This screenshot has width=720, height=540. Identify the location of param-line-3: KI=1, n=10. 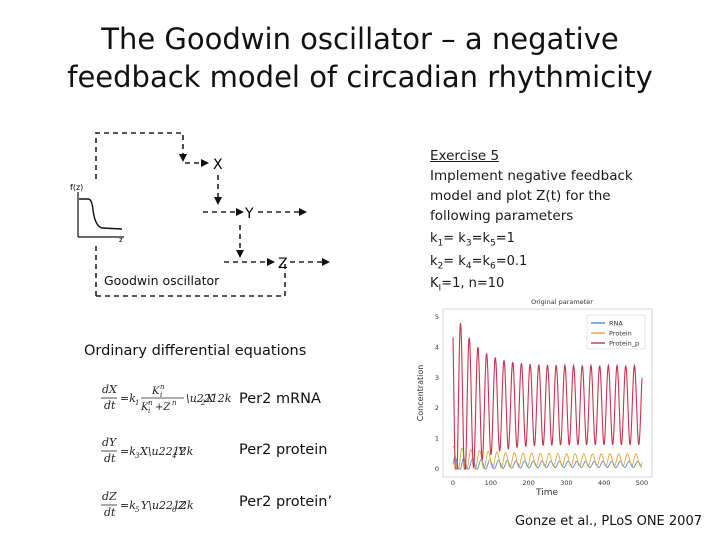
(478, 286).